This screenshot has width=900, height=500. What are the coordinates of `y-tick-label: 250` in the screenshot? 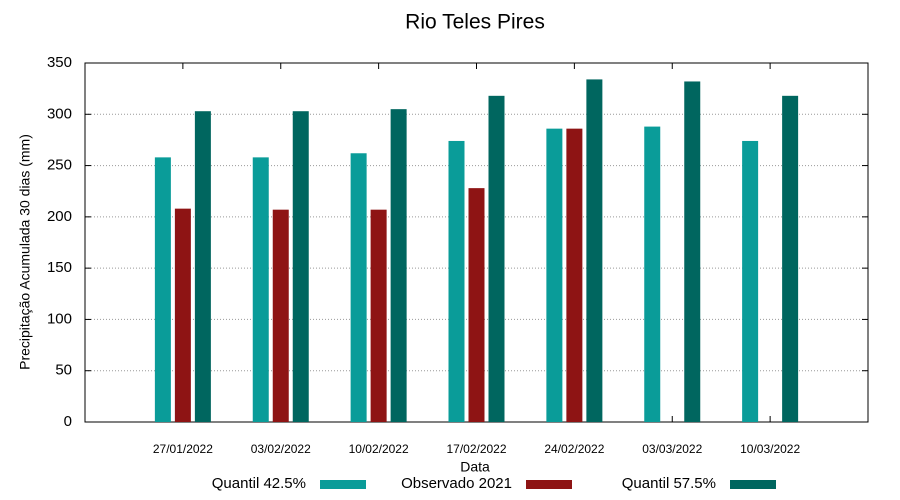 It's located at (59, 165).